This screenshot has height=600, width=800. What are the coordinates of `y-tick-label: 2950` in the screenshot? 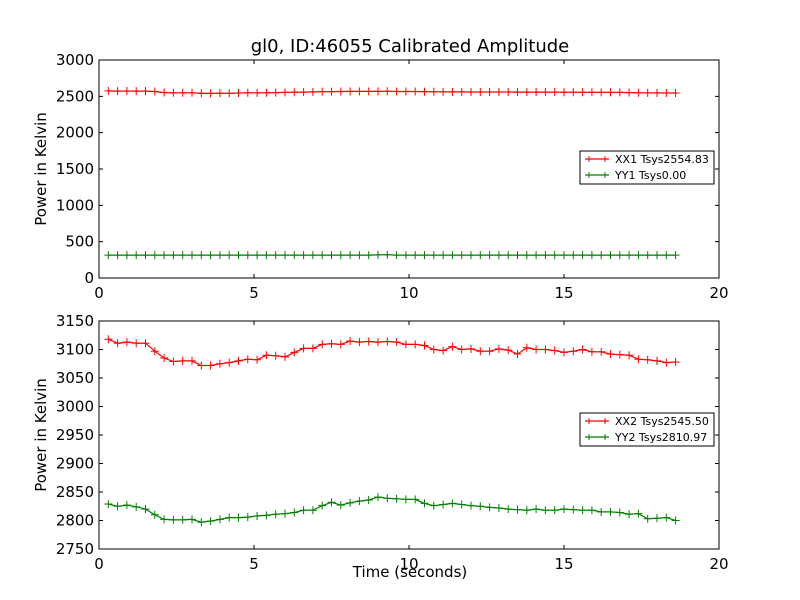 It's located at (75, 435).